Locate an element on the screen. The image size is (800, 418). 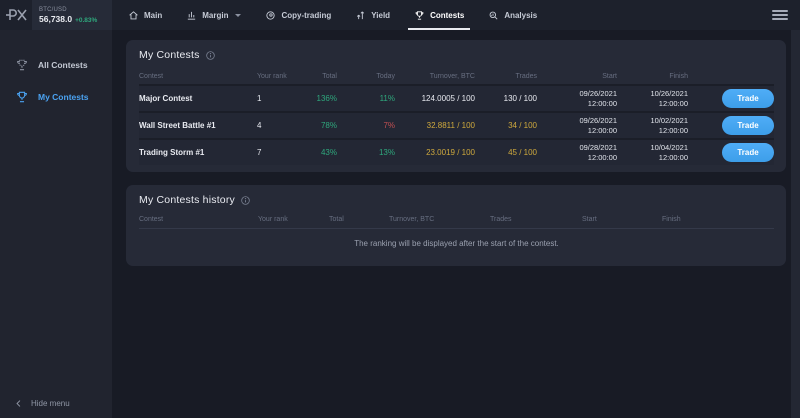
sidebar-item-my-contests: My Contests is located at coordinates (56, 97).